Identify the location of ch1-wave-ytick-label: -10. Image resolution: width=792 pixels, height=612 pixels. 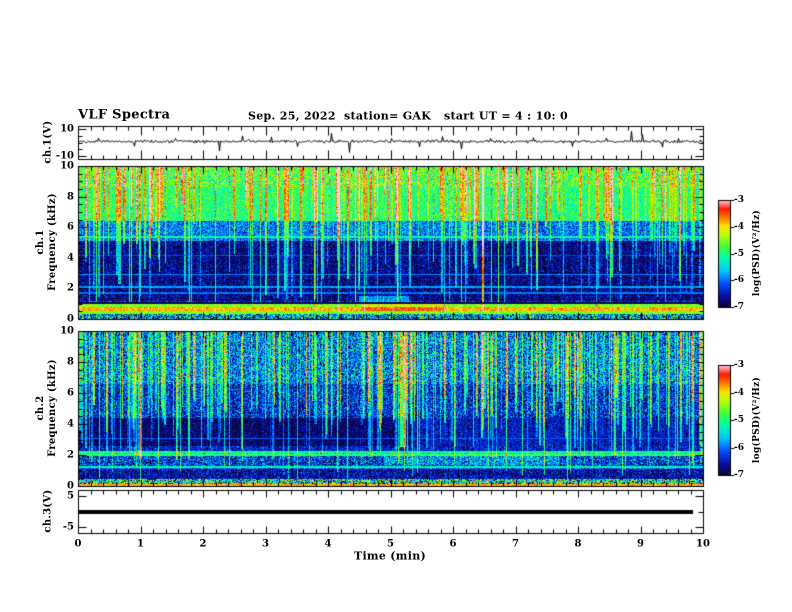
(64, 156).